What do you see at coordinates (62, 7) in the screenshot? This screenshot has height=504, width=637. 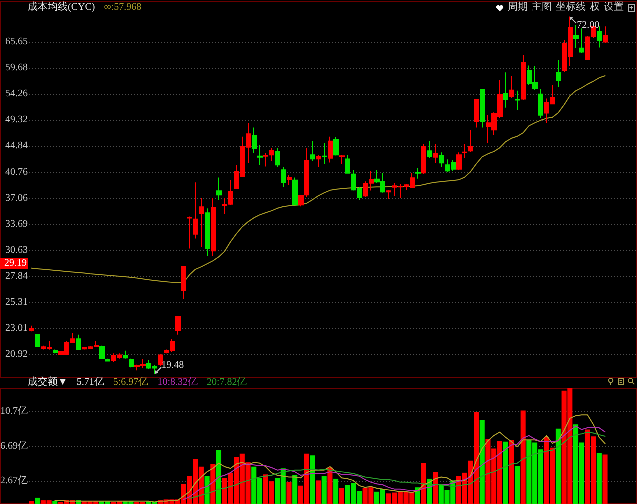 I see `legend-title: 成本均线(CYC)` at bounding box center [62, 7].